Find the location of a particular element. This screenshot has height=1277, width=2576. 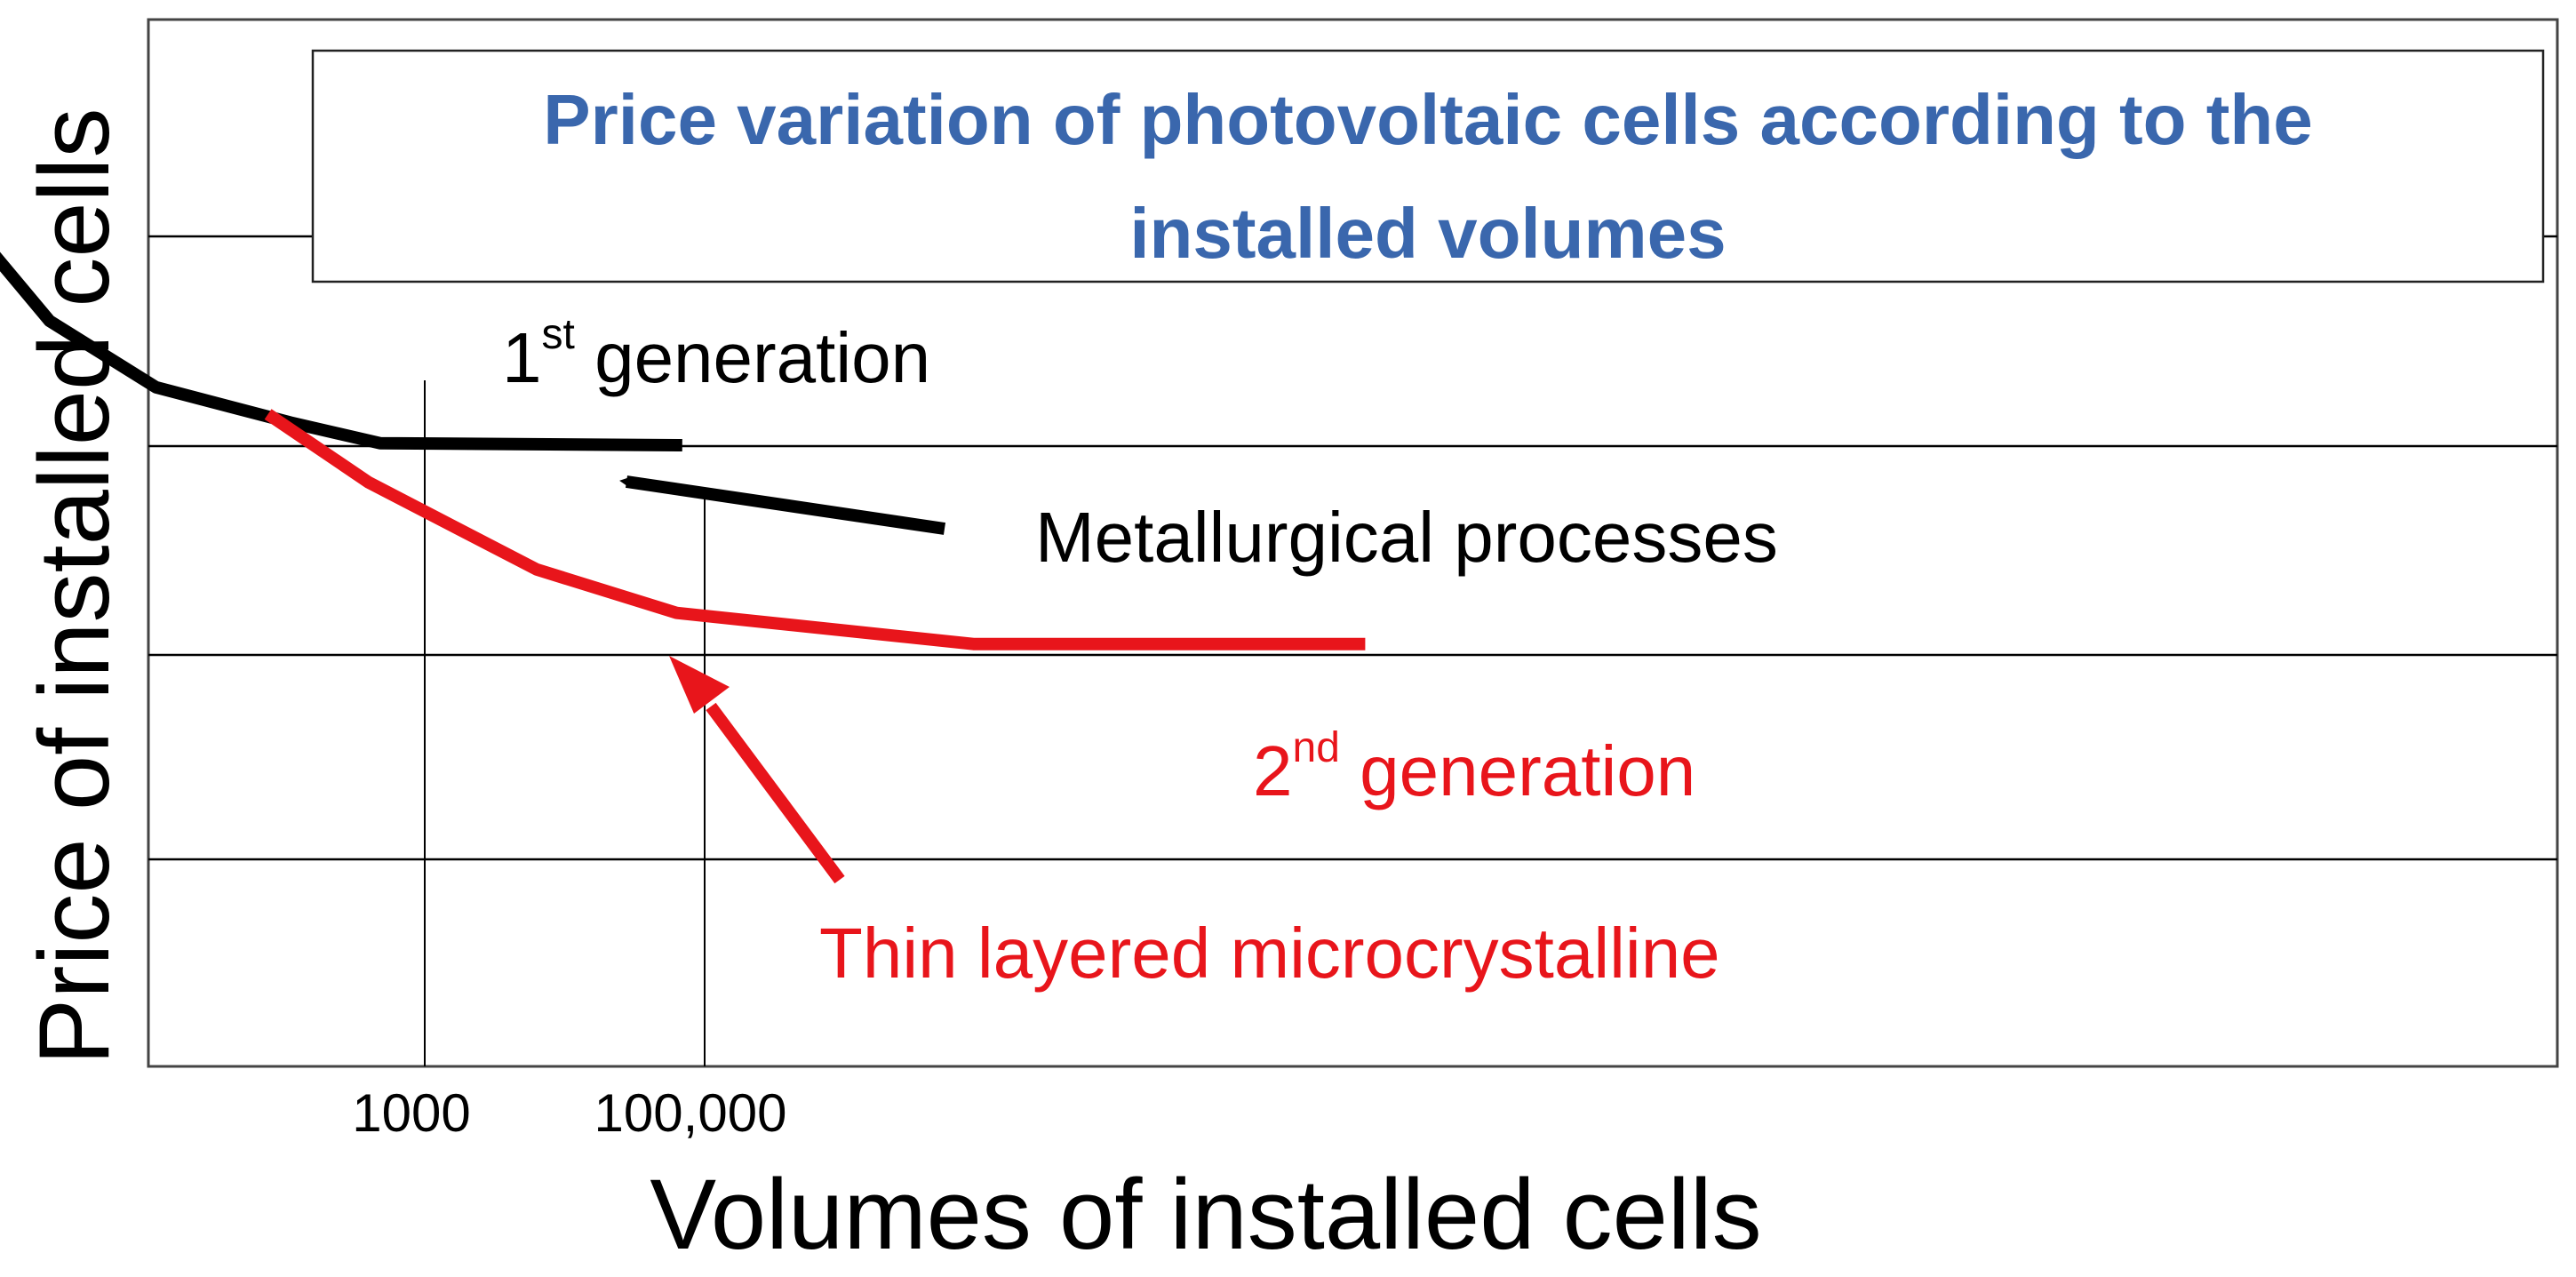

annotation-second-generation: 2nd generation is located at coordinates (1474, 767).